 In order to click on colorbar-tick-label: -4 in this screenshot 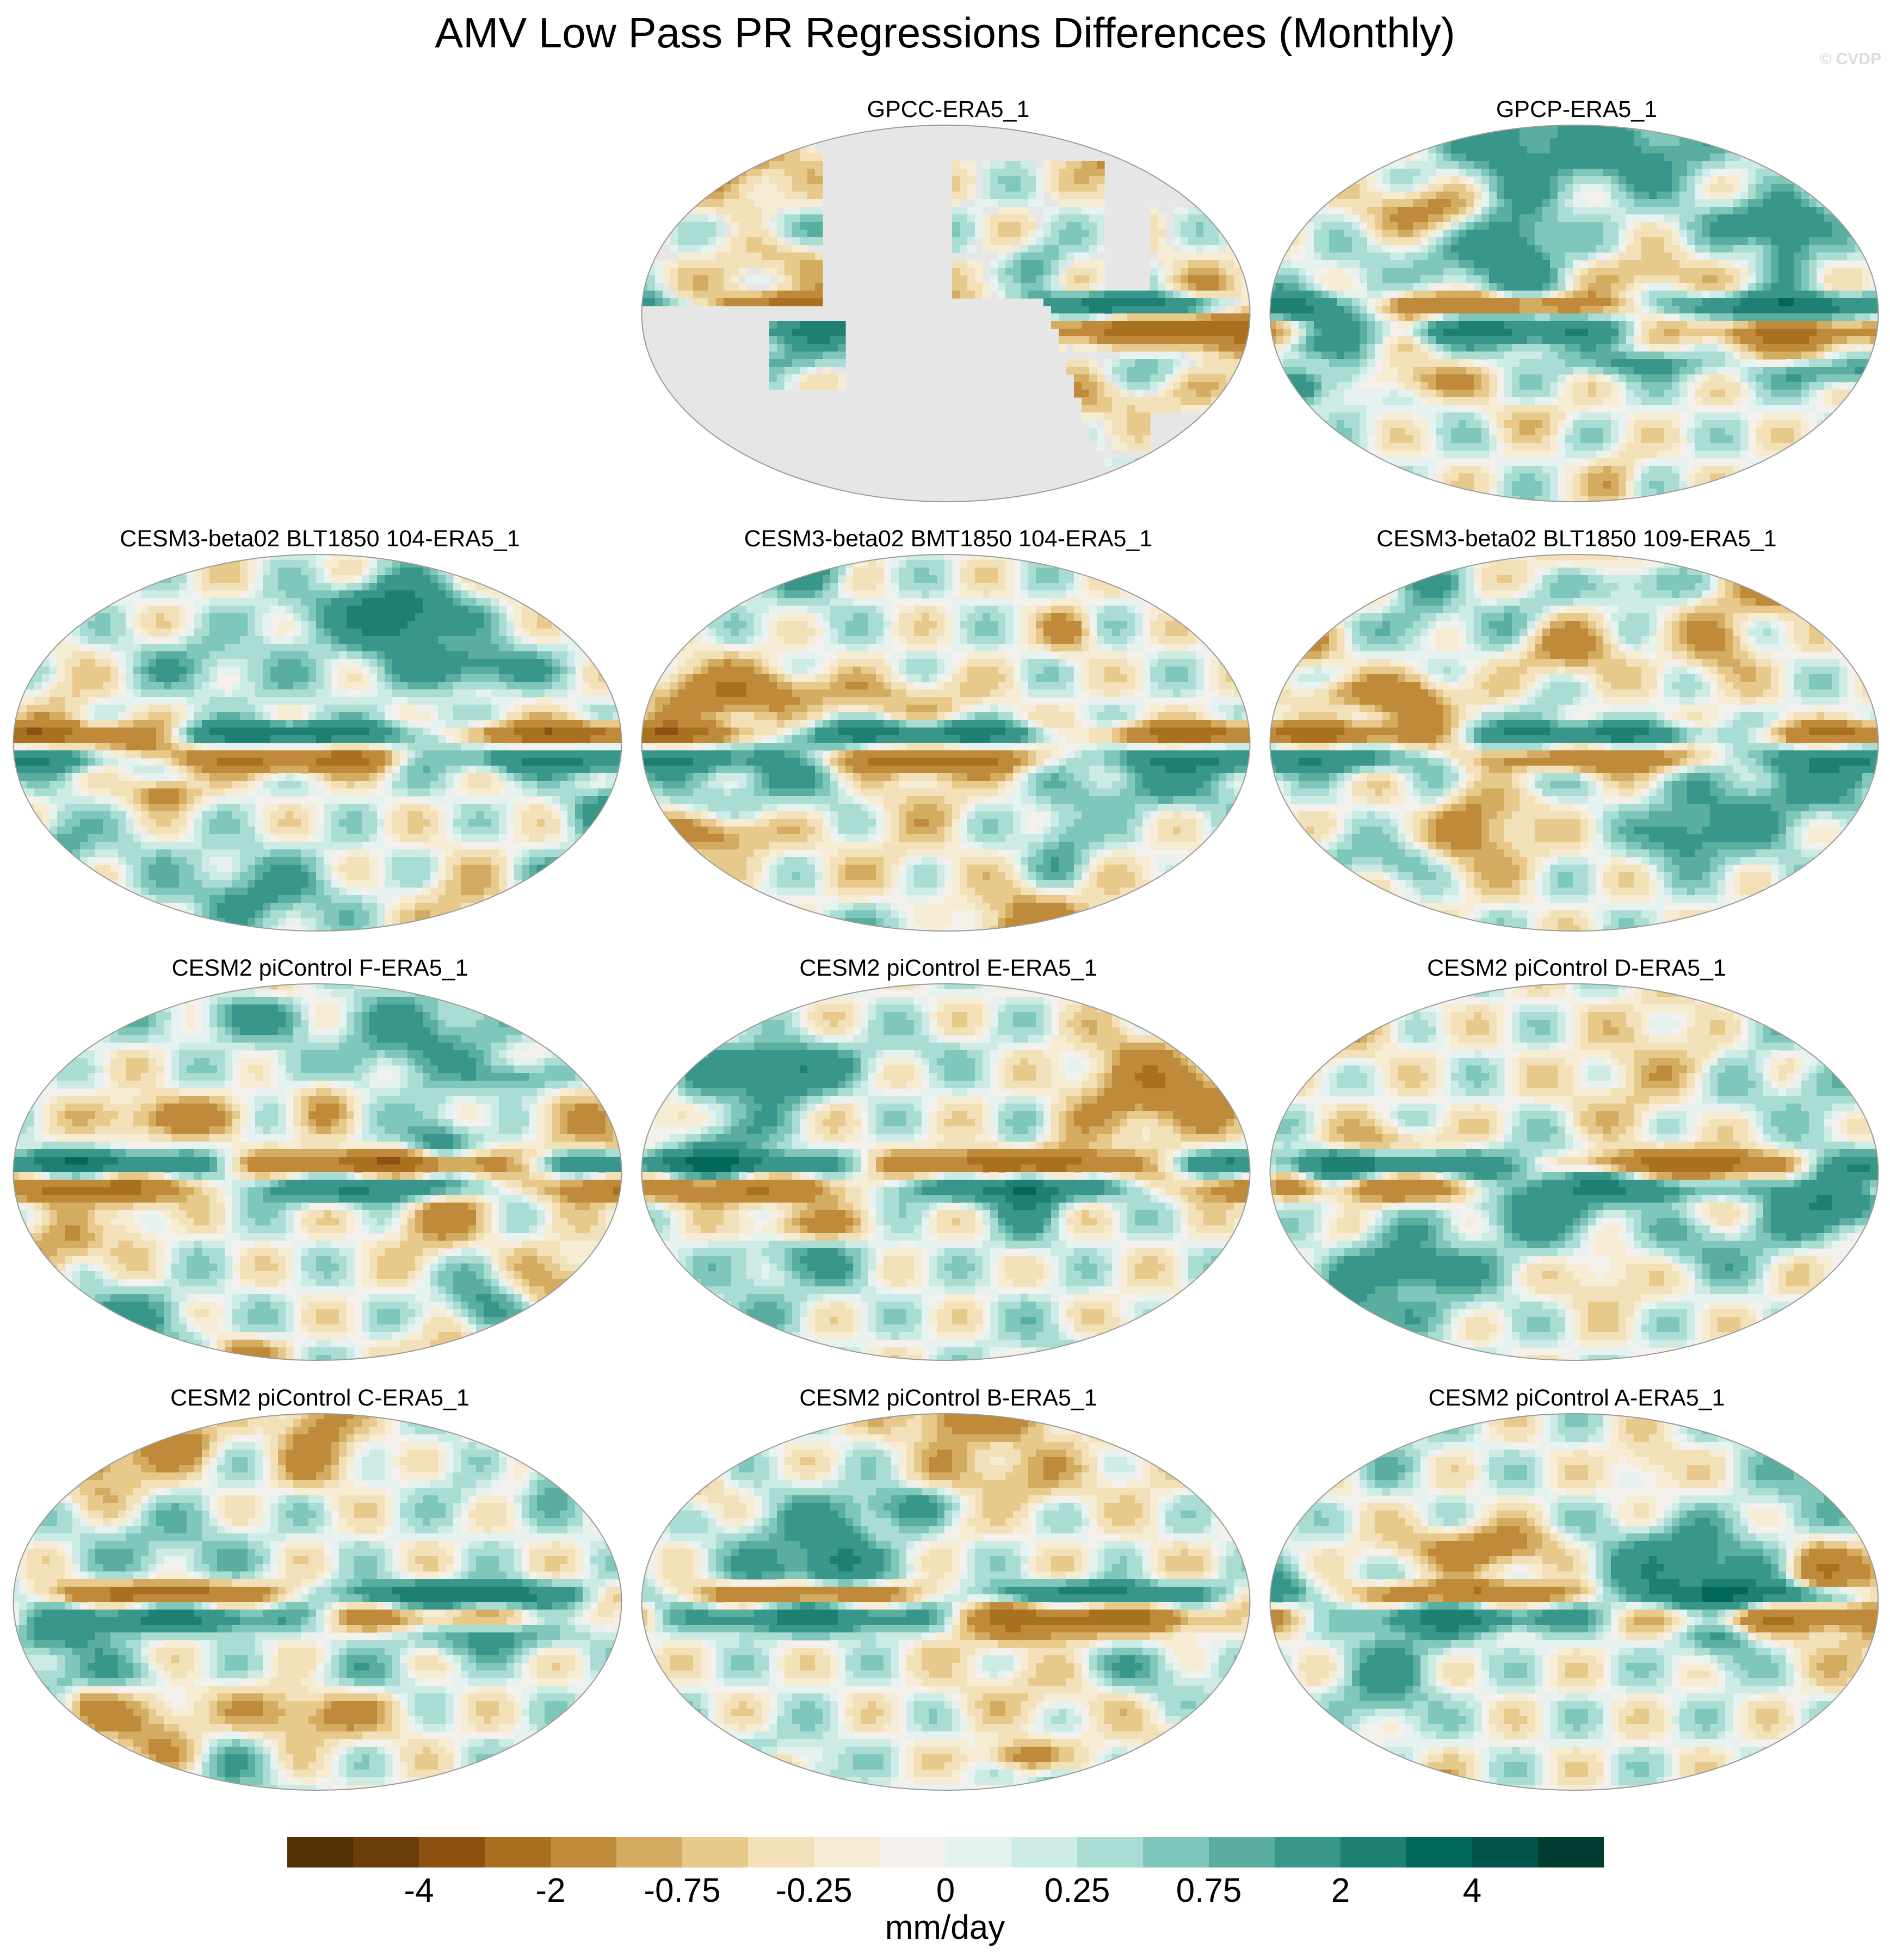, I will do `click(419, 1891)`.